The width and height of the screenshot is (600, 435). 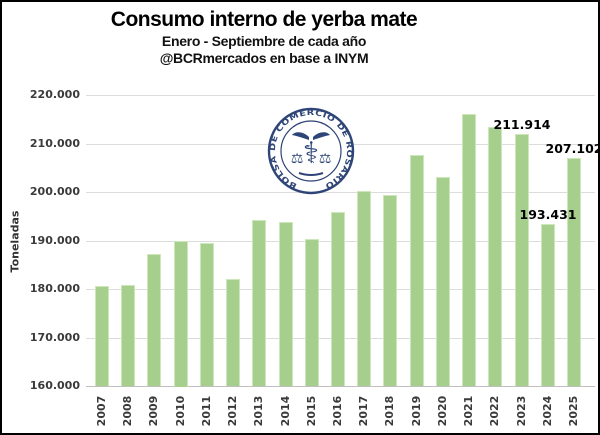 What do you see at coordinates (364, 288) in the screenshot?
I see `bar-2017` at bounding box center [364, 288].